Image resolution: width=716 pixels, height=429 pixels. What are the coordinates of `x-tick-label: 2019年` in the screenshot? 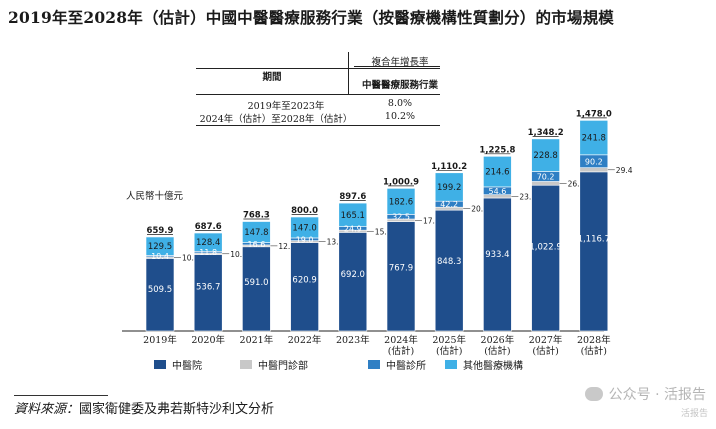 It's located at (160, 340).